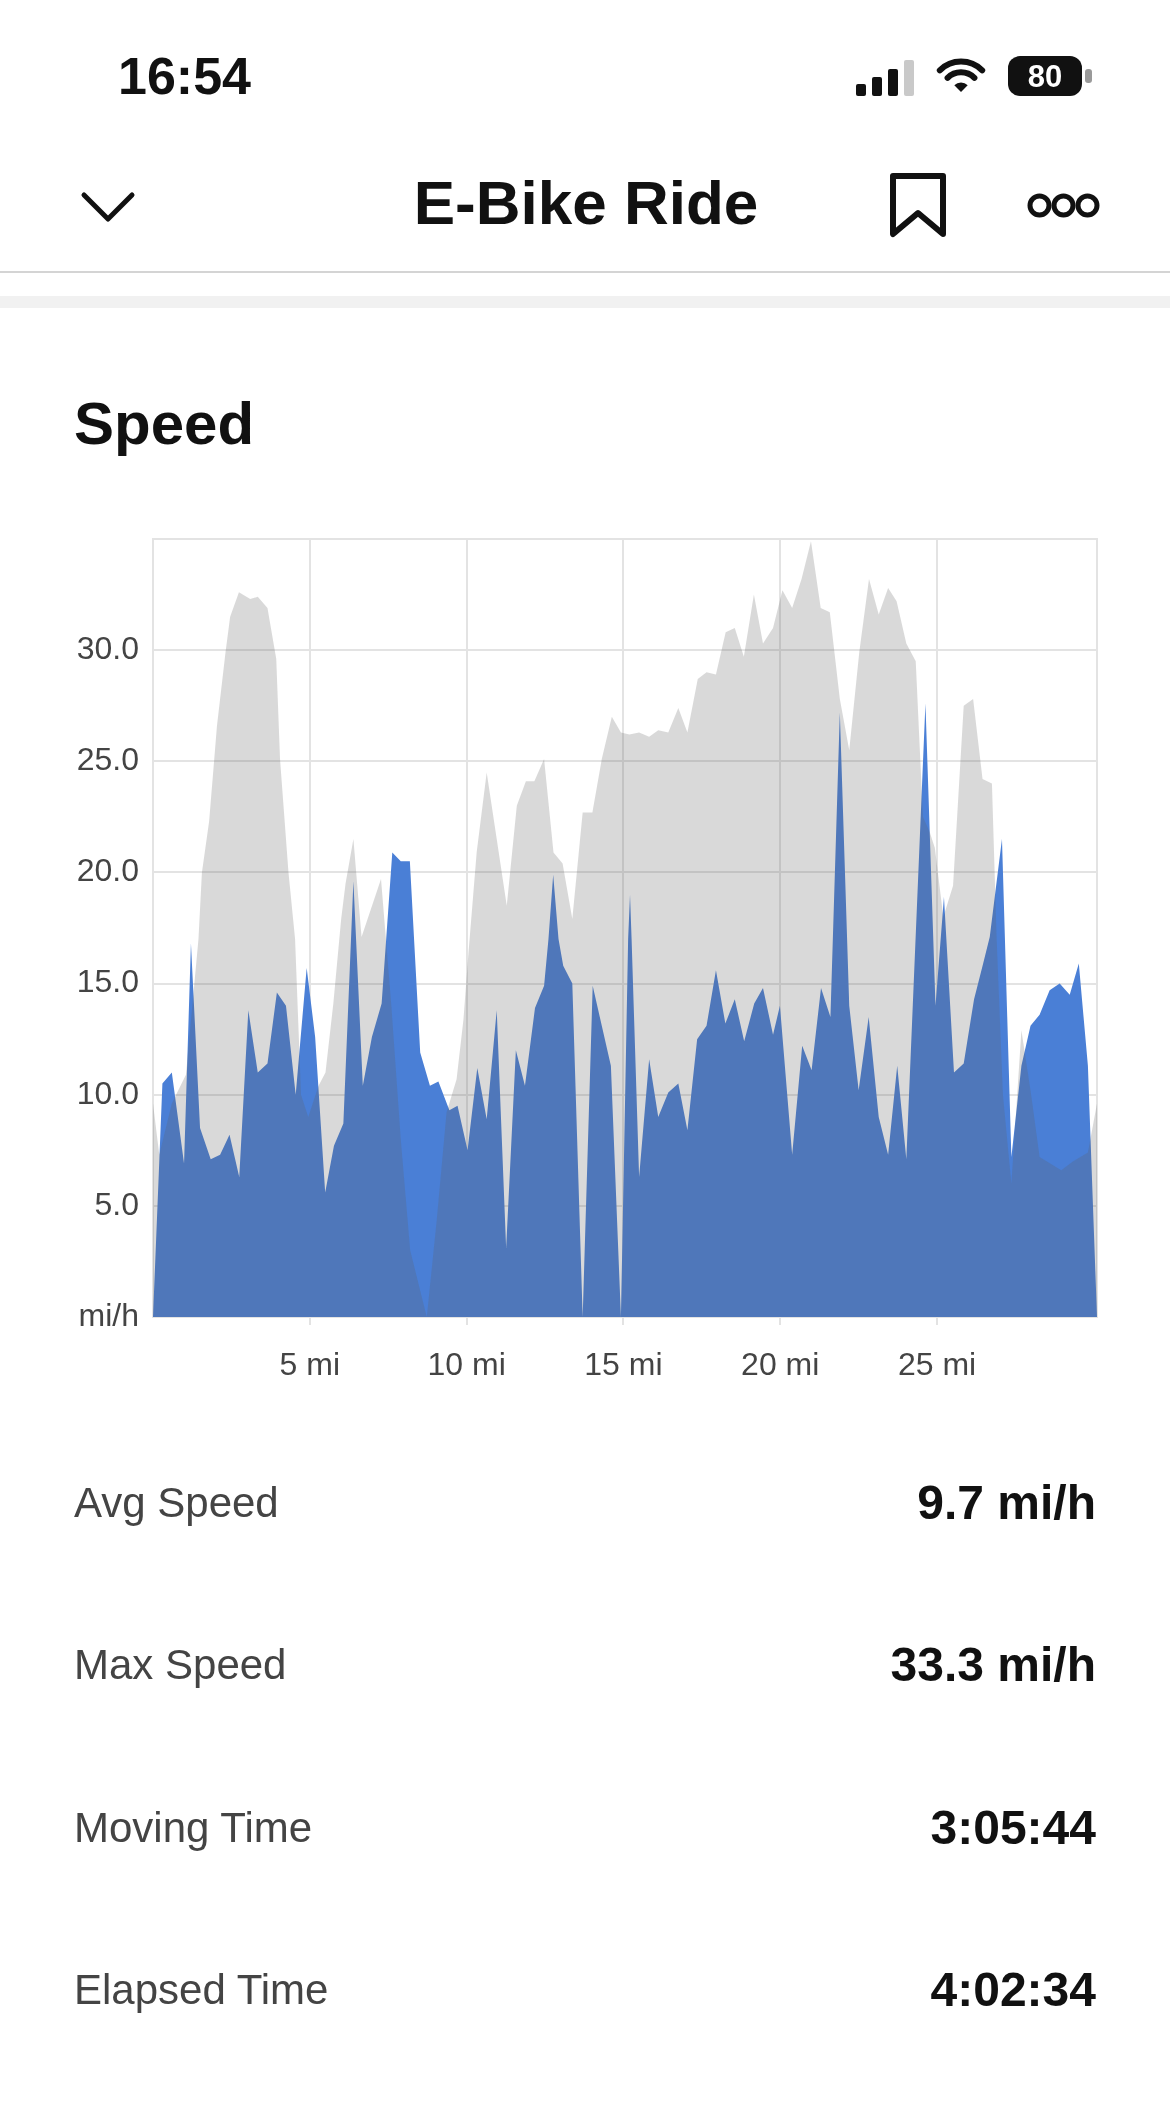 This screenshot has height=2106, width=1170. What do you see at coordinates (116, 1203) in the screenshot?
I see `y-tick-label: 5.0` at bounding box center [116, 1203].